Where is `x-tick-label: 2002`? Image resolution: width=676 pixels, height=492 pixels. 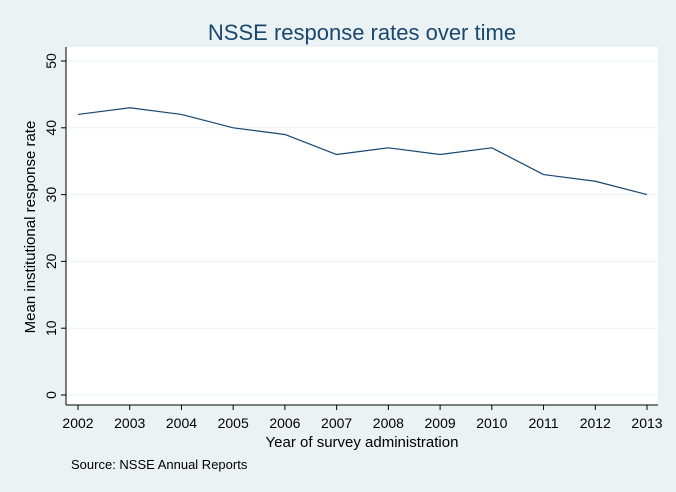
x-tick-label: 2002 is located at coordinates (77, 423).